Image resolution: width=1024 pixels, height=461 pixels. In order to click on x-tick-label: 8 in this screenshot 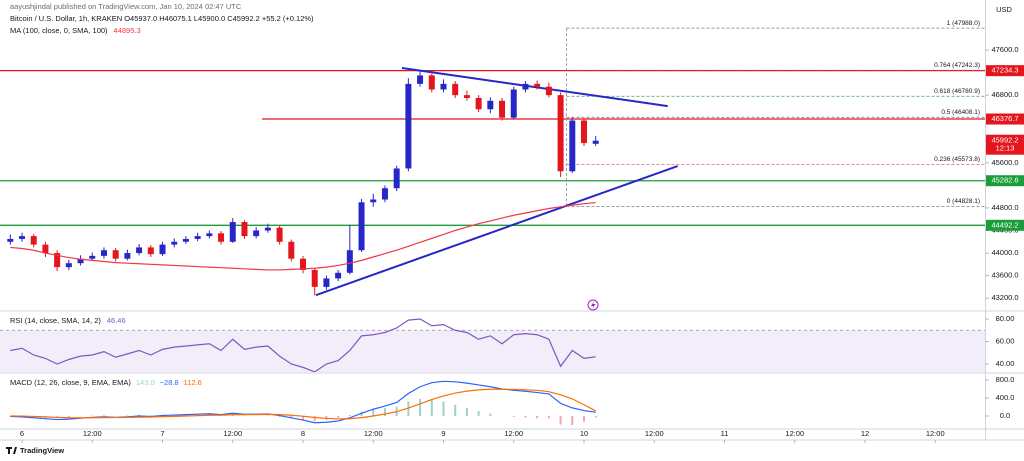, I will do `click(303, 433)`.